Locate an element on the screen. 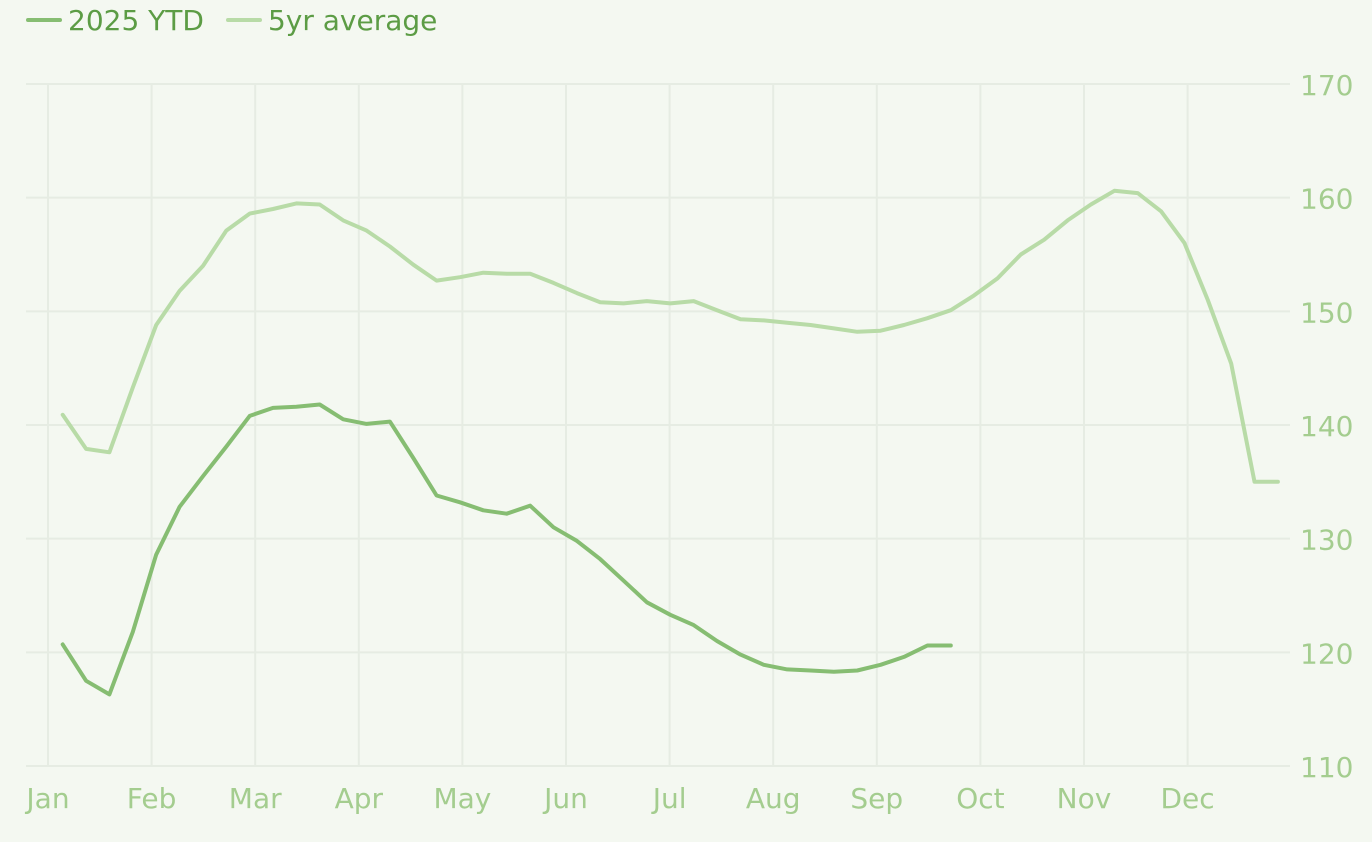 Image resolution: width=1372 pixels, height=842 pixels. legend-item-5yr-average: 5yr average is located at coordinates (331, 20).